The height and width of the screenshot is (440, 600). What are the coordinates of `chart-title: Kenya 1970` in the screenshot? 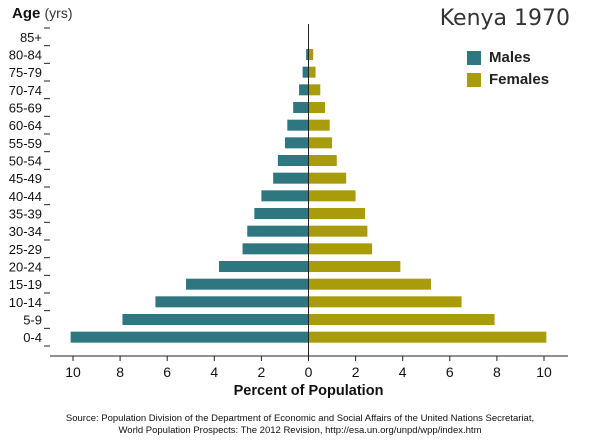 It's located at (504, 18).